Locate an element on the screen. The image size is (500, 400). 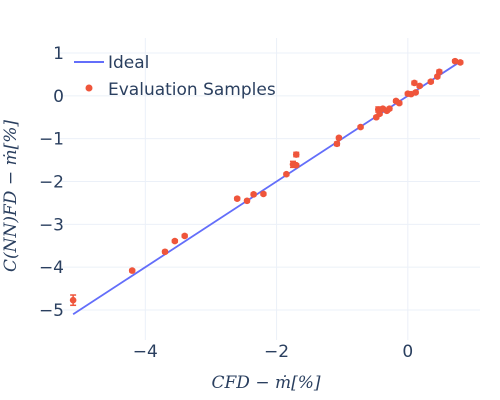
x-tick-label: −4 is located at coordinates (145, 352).